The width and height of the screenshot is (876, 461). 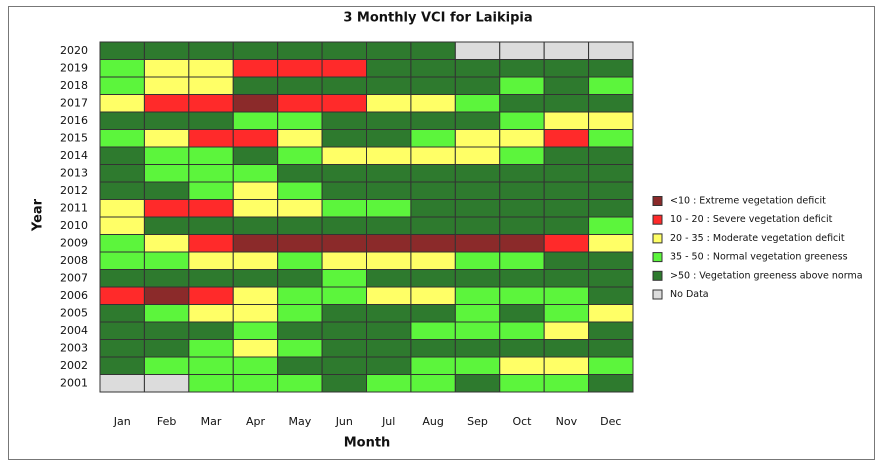 What do you see at coordinates (751, 219) in the screenshot?
I see `legend-label: 10 - 20 : Severe vegetation deficit` at bounding box center [751, 219].